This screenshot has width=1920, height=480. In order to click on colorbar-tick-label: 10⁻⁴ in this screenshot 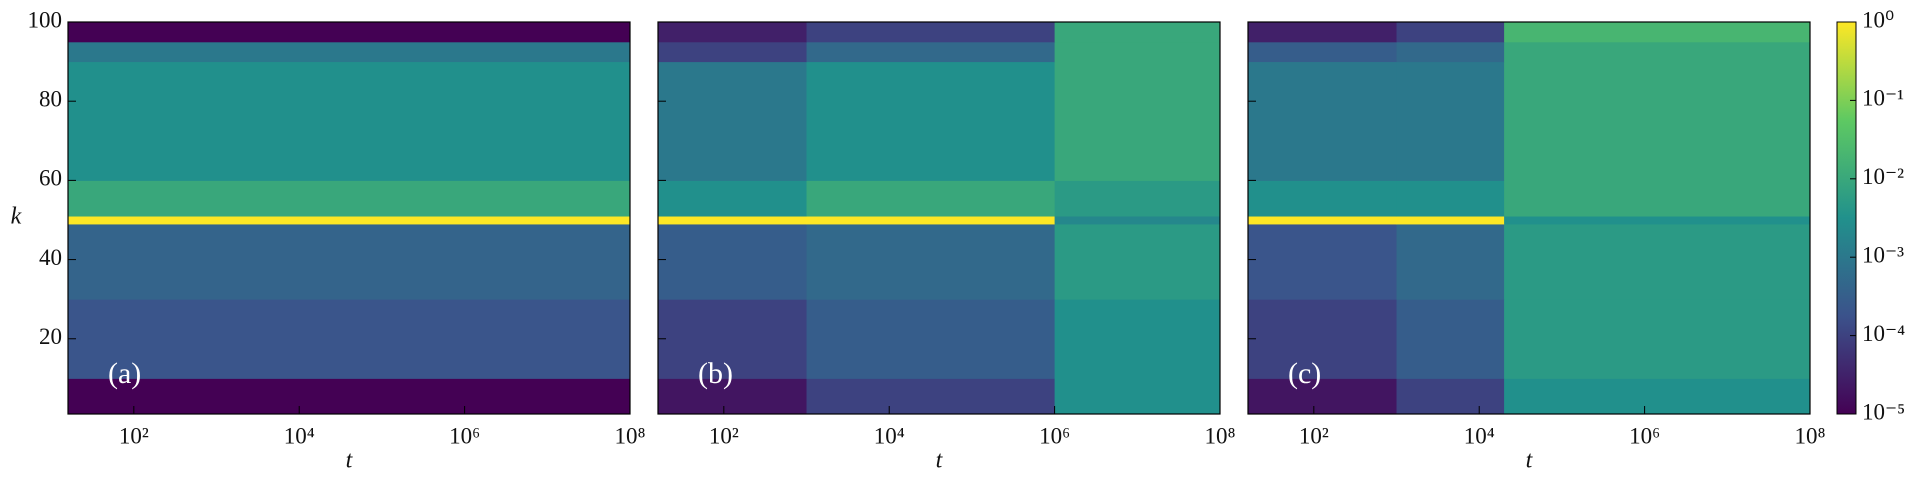, I will do `click(1883, 333)`.